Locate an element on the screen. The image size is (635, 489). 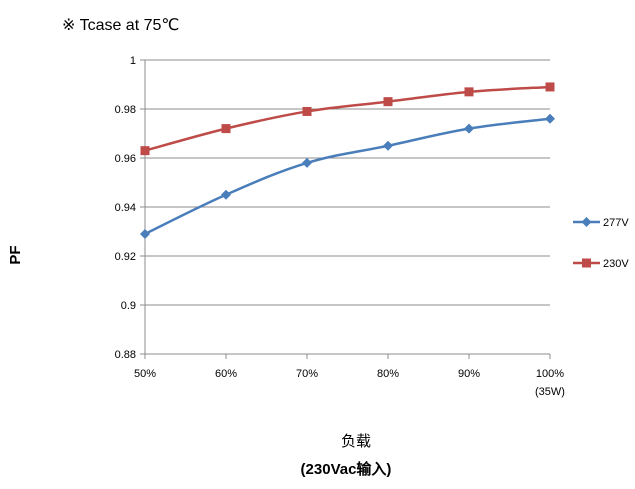
y-tick-label: 0.9 is located at coordinates (128, 306).